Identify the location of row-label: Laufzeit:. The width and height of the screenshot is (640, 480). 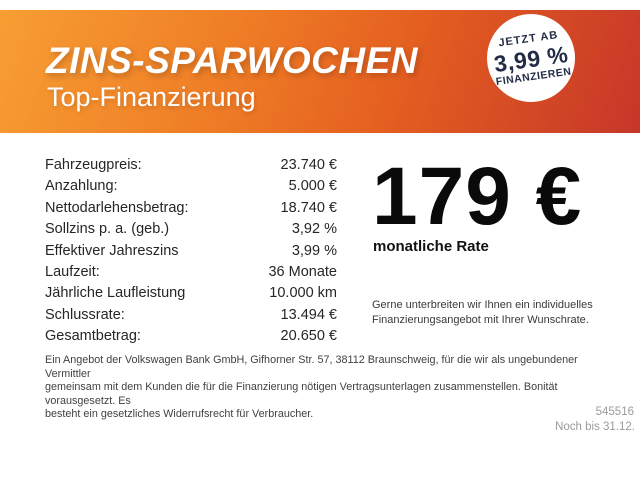
(72, 272).